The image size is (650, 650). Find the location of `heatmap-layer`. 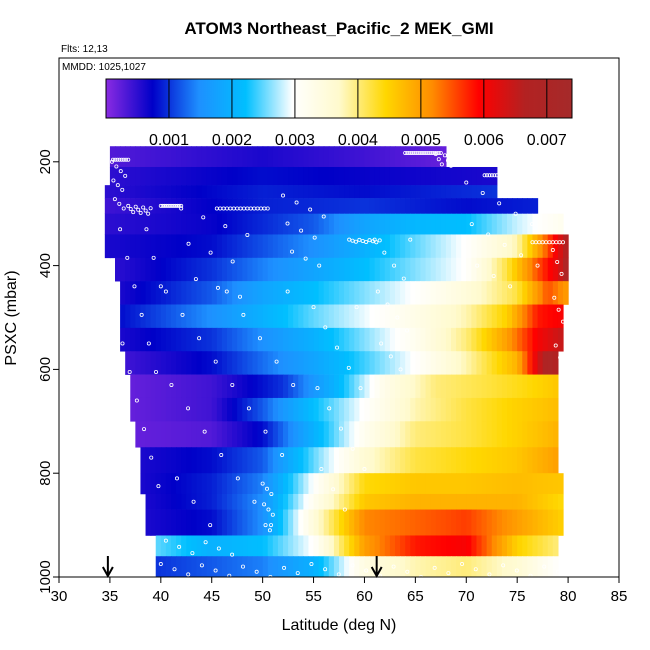

heatmap-layer is located at coordinates (357, 546).